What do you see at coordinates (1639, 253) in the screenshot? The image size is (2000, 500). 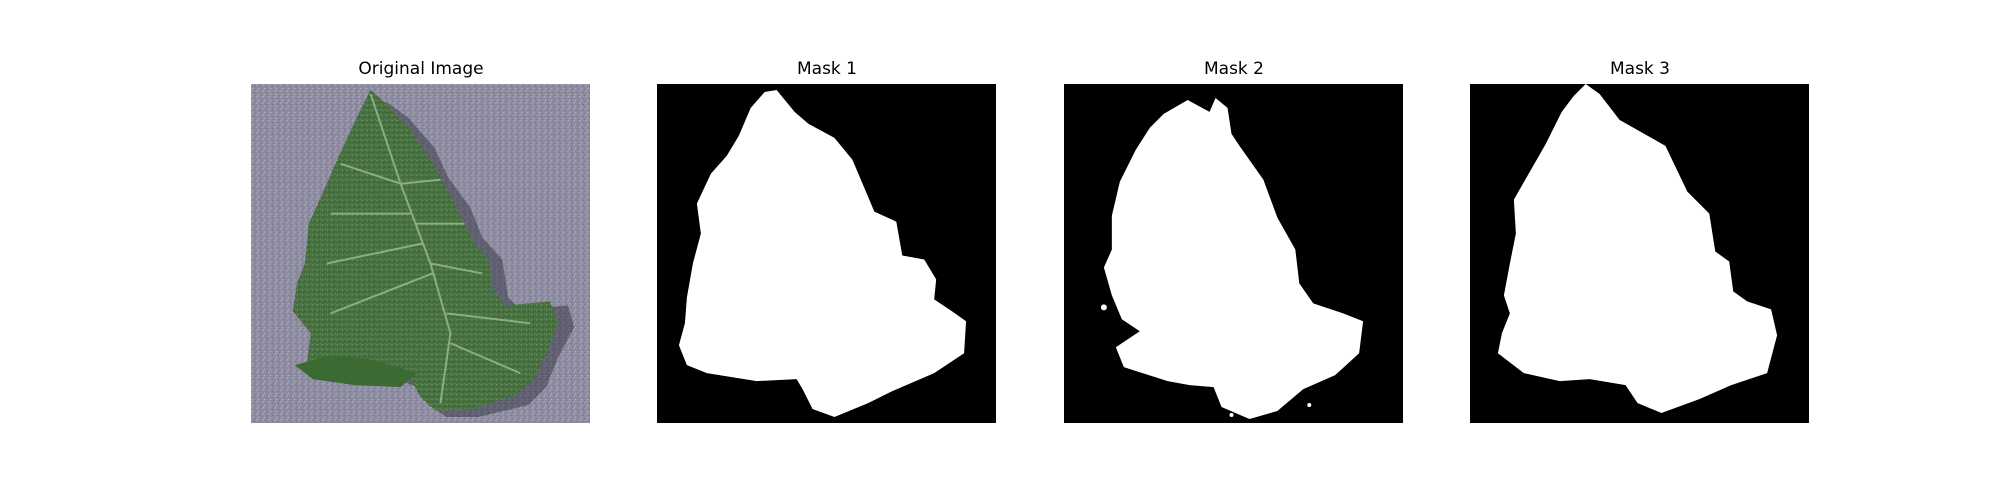 I see `mask-3-image` at bounding box center [1639, 253].